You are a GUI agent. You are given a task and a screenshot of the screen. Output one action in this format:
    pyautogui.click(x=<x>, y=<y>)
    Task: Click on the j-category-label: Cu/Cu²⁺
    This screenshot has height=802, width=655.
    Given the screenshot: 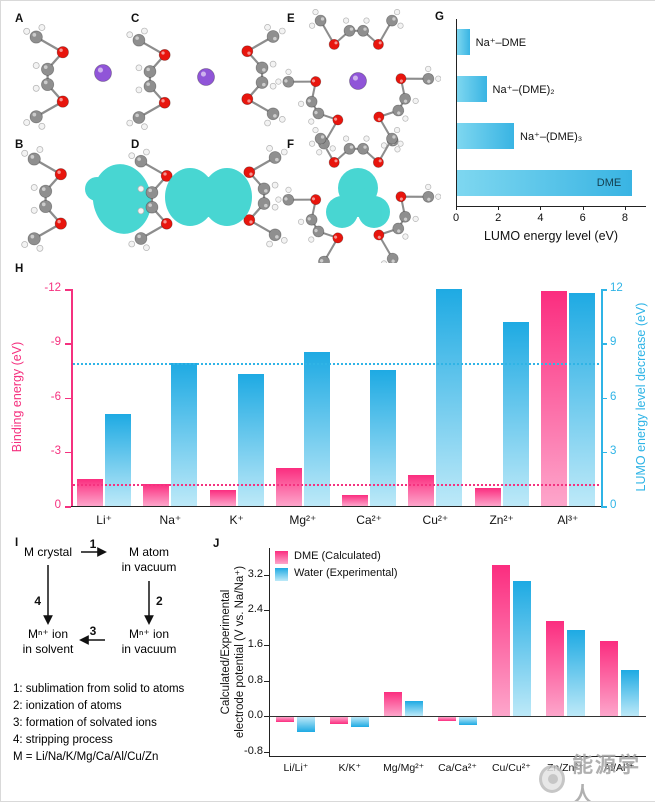 What is the action you would take?
    pyautogui.click(x=511, y=768)
    